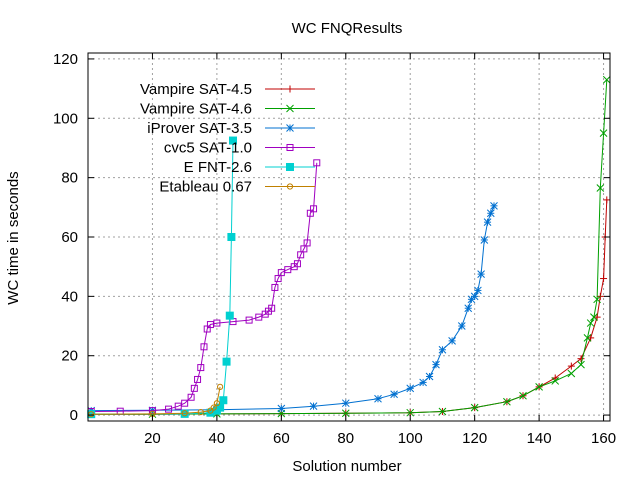  Describe the element at coordinates (69, 178) in the screenshot. I see `y-tick-label: 80` at that location.